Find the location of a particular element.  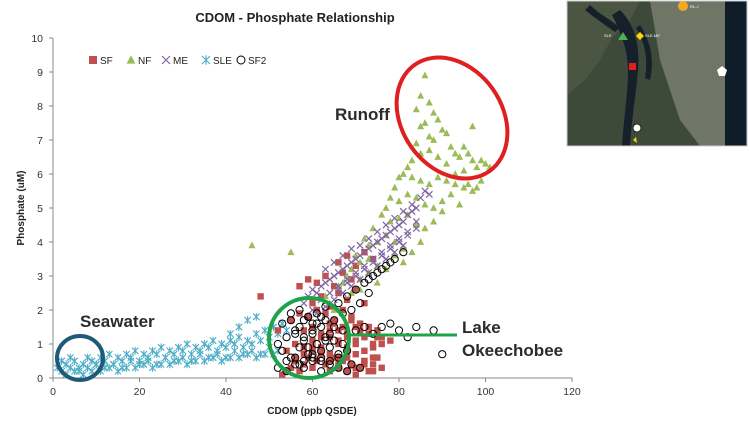

y-tick-label: 3 is located at coordinates (40, 277).